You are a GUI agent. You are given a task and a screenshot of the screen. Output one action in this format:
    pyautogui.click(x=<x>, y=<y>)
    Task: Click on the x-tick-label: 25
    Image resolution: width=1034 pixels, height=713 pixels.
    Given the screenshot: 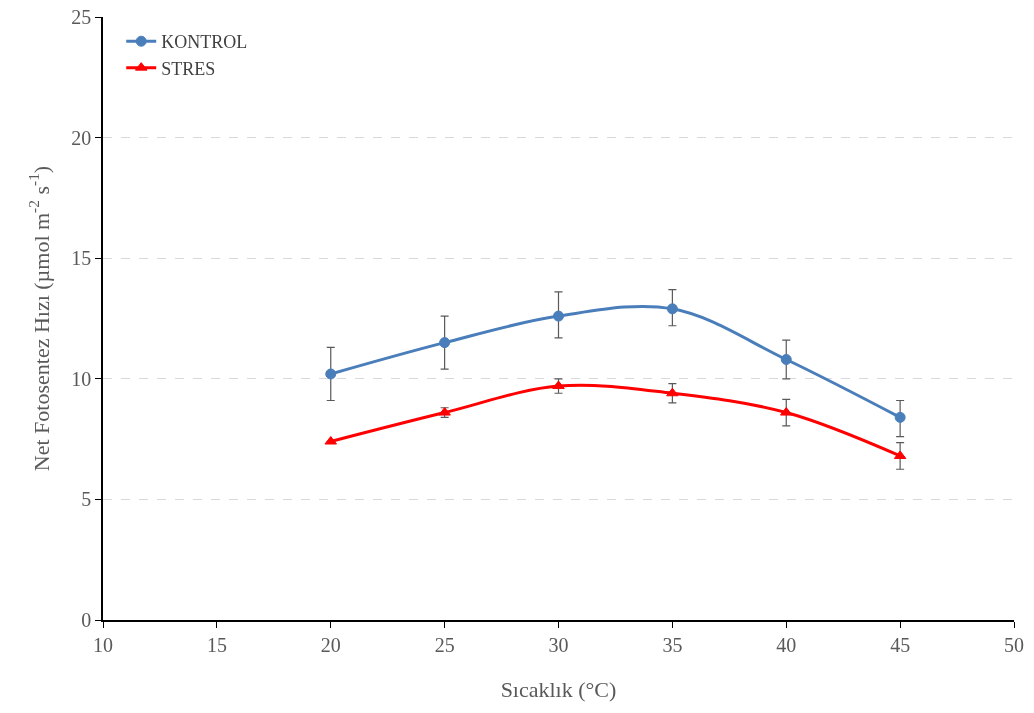 What is the action you would take?
    pyautogui.click(x=444, y=644)
    